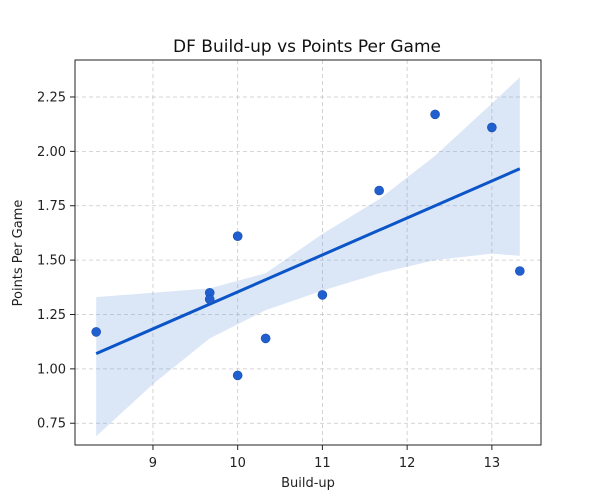 The height and width of the screenshot is (500, 600). What do you see at coordinates (237, 463) in the screenshot?
I see `x-tick-label: 10` at bounding box center [237, 463].